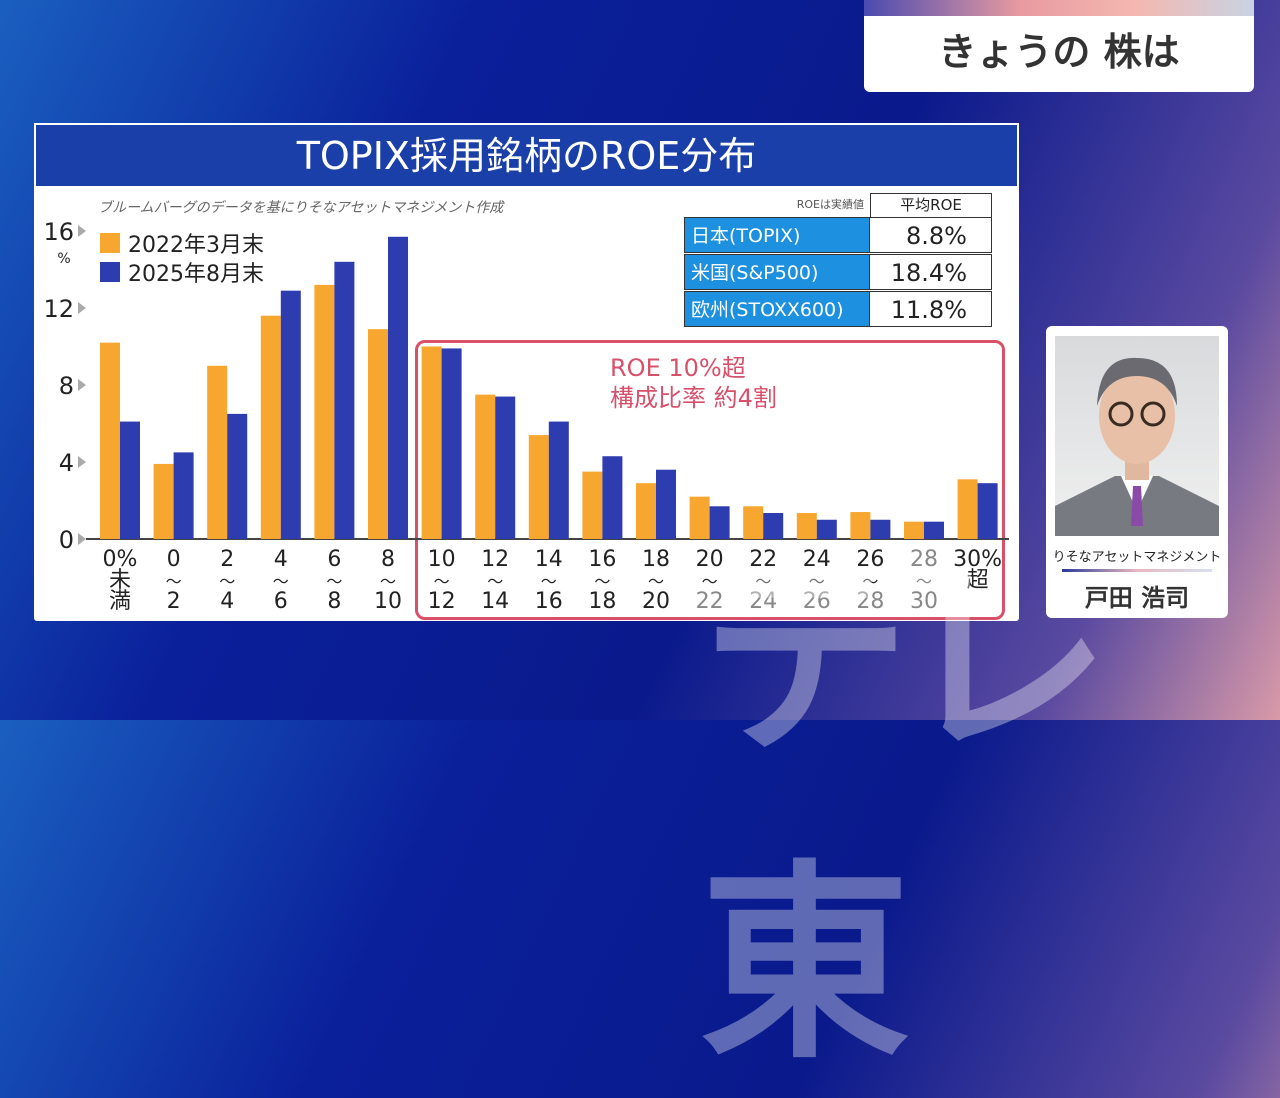  What do you see at coordinates (1137, 436) in the screenshot?
I see `guest-photo` at bounding box center [1137, 436].